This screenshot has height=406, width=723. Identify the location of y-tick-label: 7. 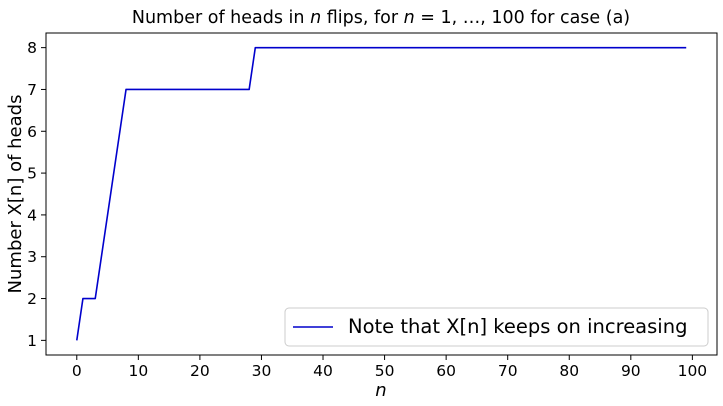
(32, 90).